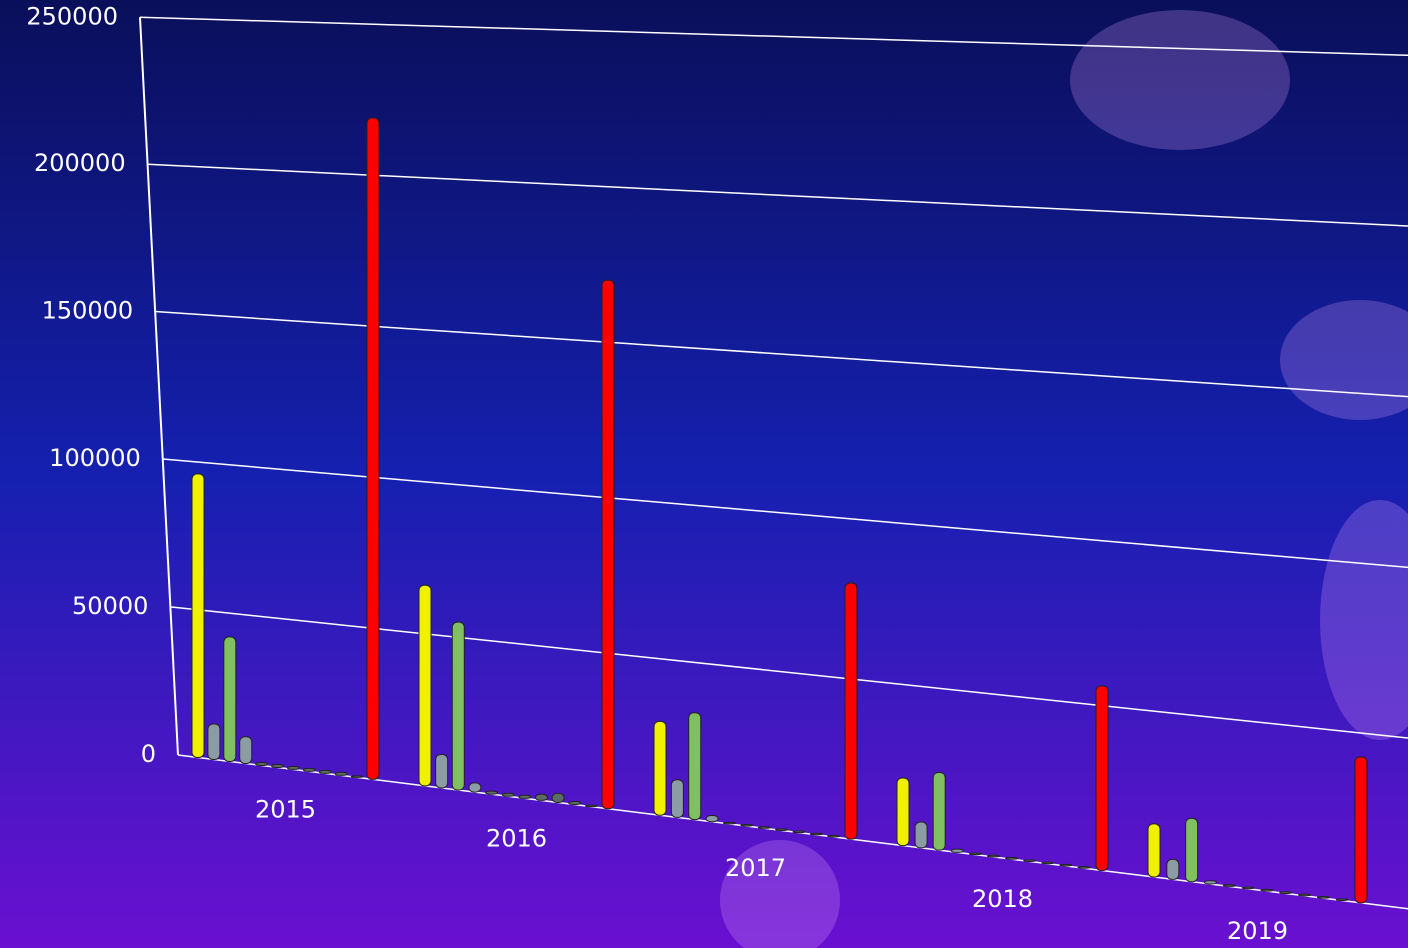  What do you see at coordinates (1002, 899) in the screenshot?
I see `x-tick-label: 2018` at bounding box center [1002, 899].